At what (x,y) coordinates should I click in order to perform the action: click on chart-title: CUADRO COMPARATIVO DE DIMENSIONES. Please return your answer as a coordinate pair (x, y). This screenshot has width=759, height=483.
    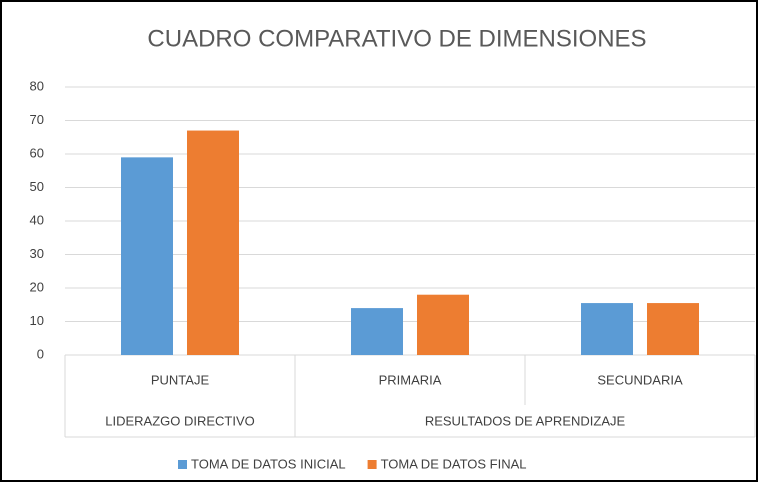
    Looking at the image, I should click on (396, 38).